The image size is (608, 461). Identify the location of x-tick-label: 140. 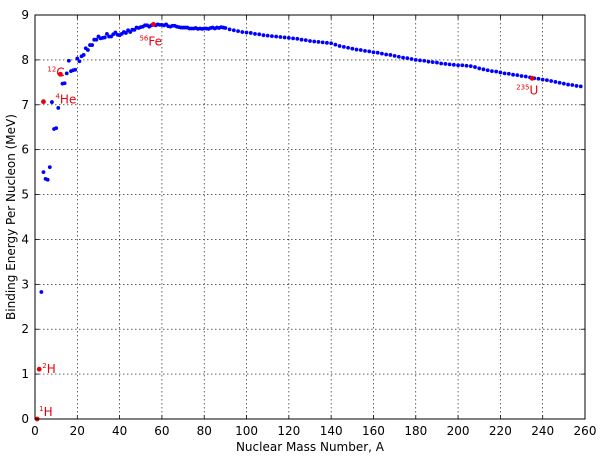
(331, 431).